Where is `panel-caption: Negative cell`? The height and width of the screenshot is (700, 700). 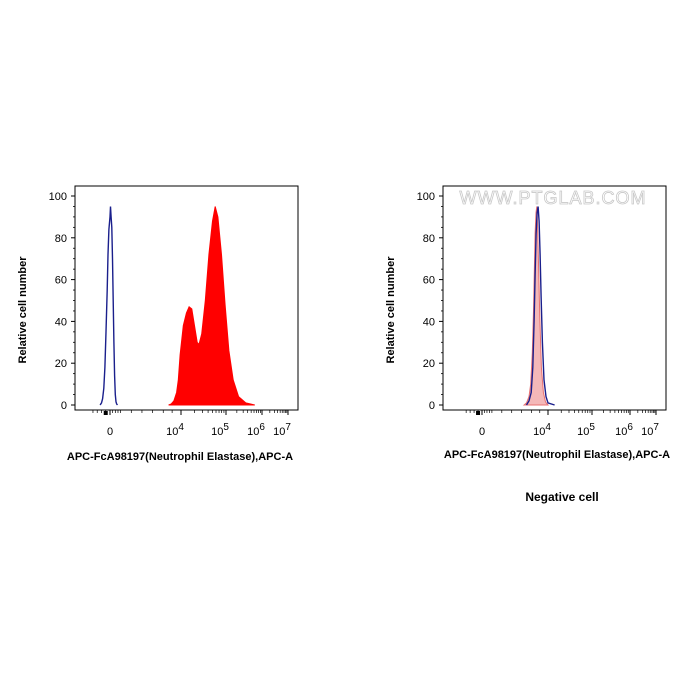
panel-caption: Negative cell is located at coordinates (561, 497).